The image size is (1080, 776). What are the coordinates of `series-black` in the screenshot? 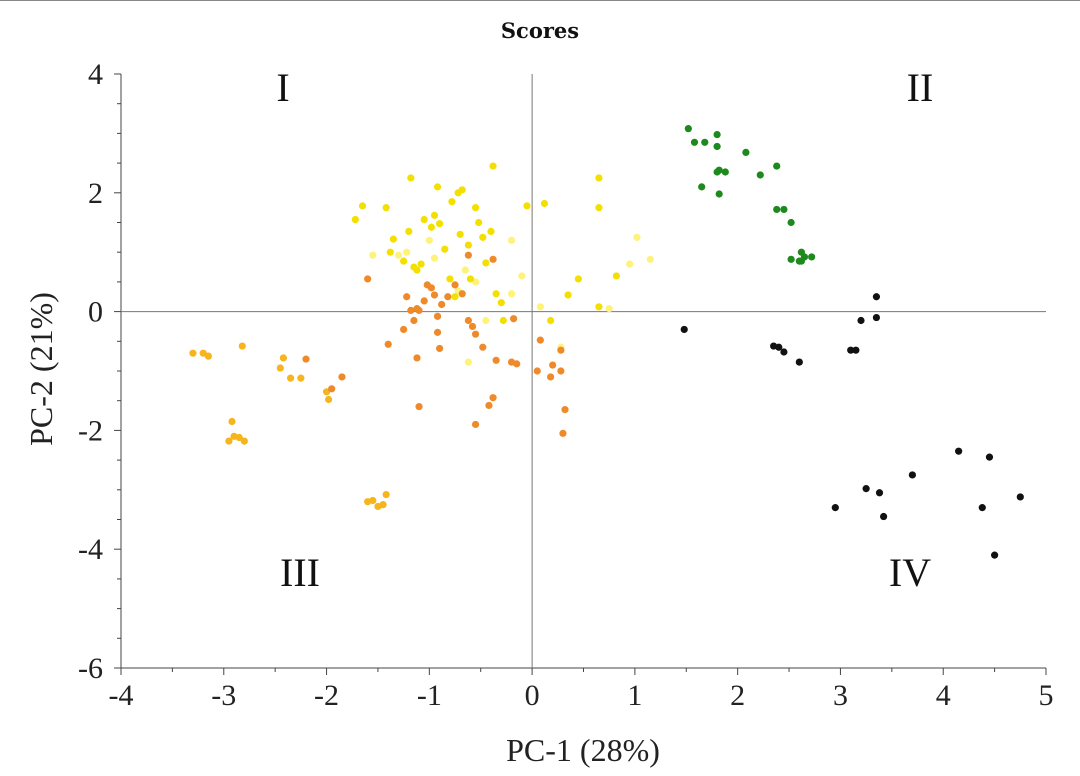 It's located at (852, 426).